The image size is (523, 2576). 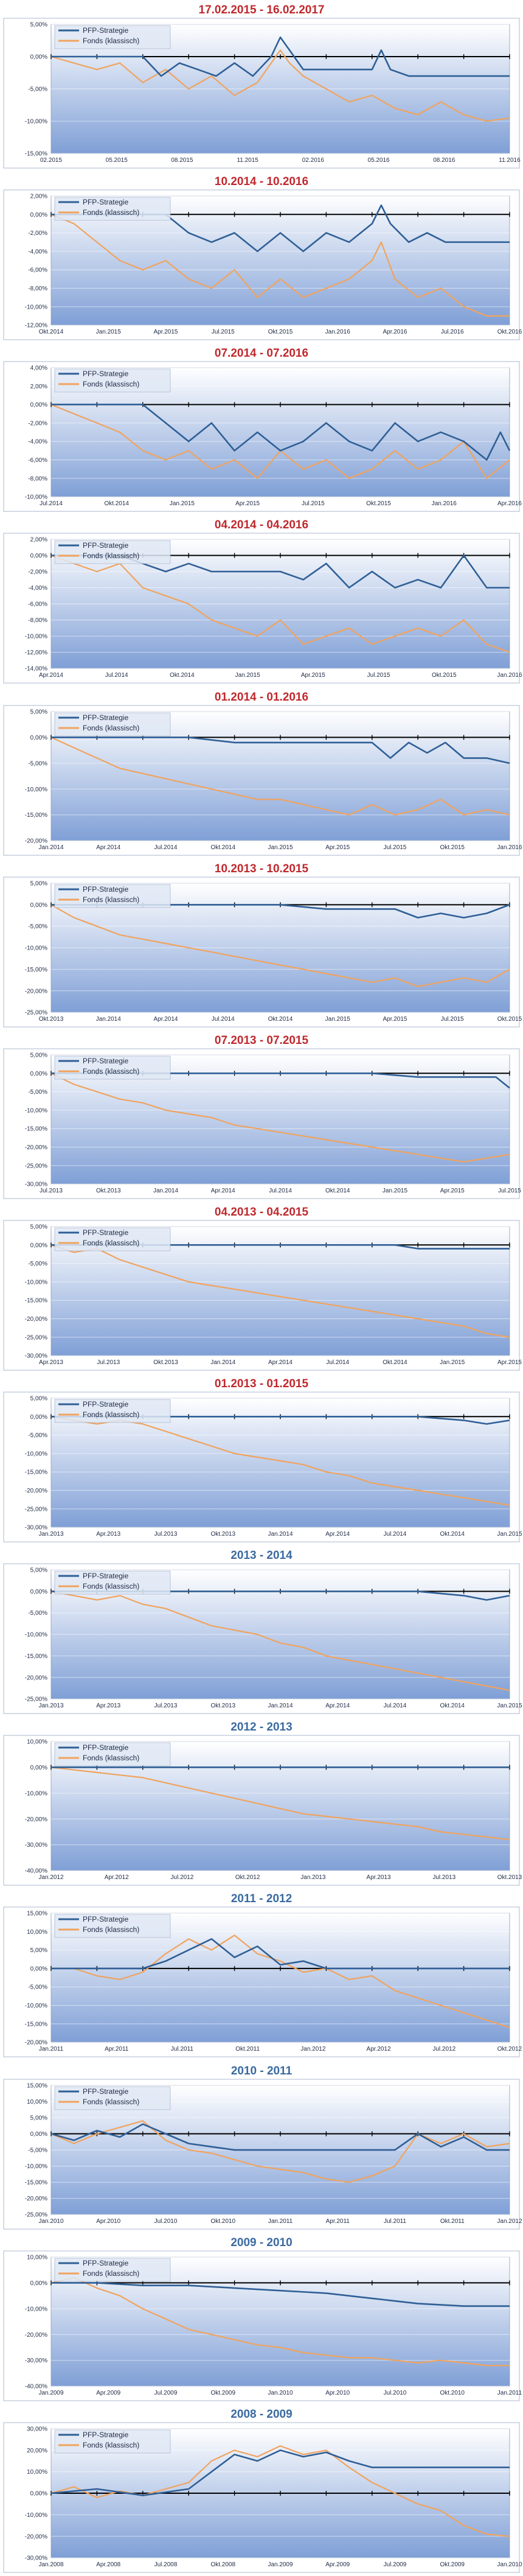 What do you see at coordinates (36, 654) in the screenshot?
I see `y-tick-label: -12,00%` at bounding box center [36, 654].